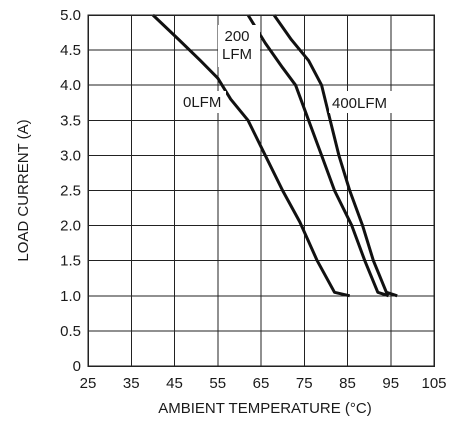 The width and height of the screenshot is (462, 424). What do you see at coordinates (70, 50) in the screenshot?
I see `y-tick-label-9: 4.5` at bounding box center [70, 50].